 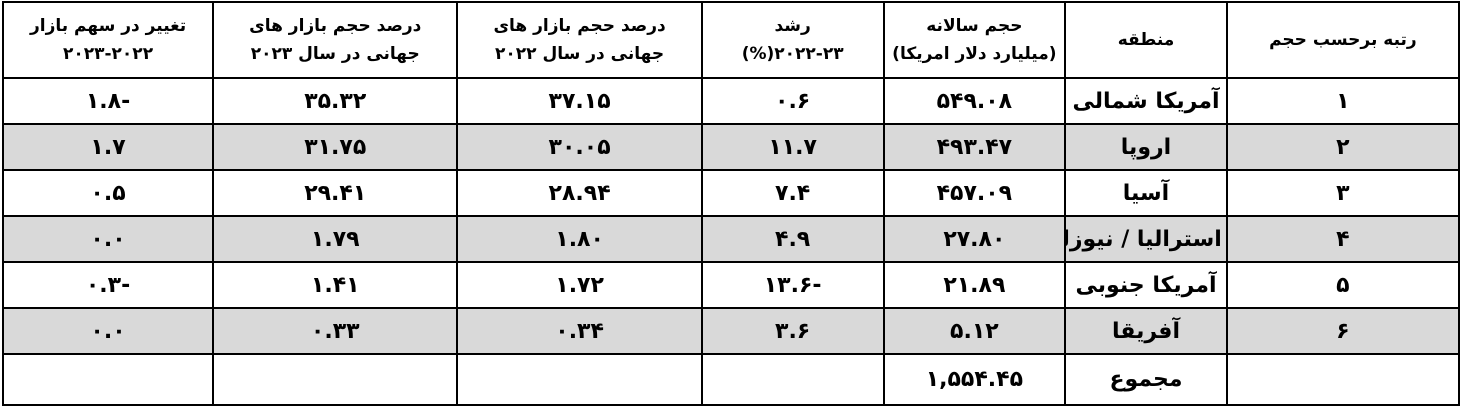 I want to click on header-growth: رشد ۲۰۲۲-۲۳(%), so click(x=792, y=40).